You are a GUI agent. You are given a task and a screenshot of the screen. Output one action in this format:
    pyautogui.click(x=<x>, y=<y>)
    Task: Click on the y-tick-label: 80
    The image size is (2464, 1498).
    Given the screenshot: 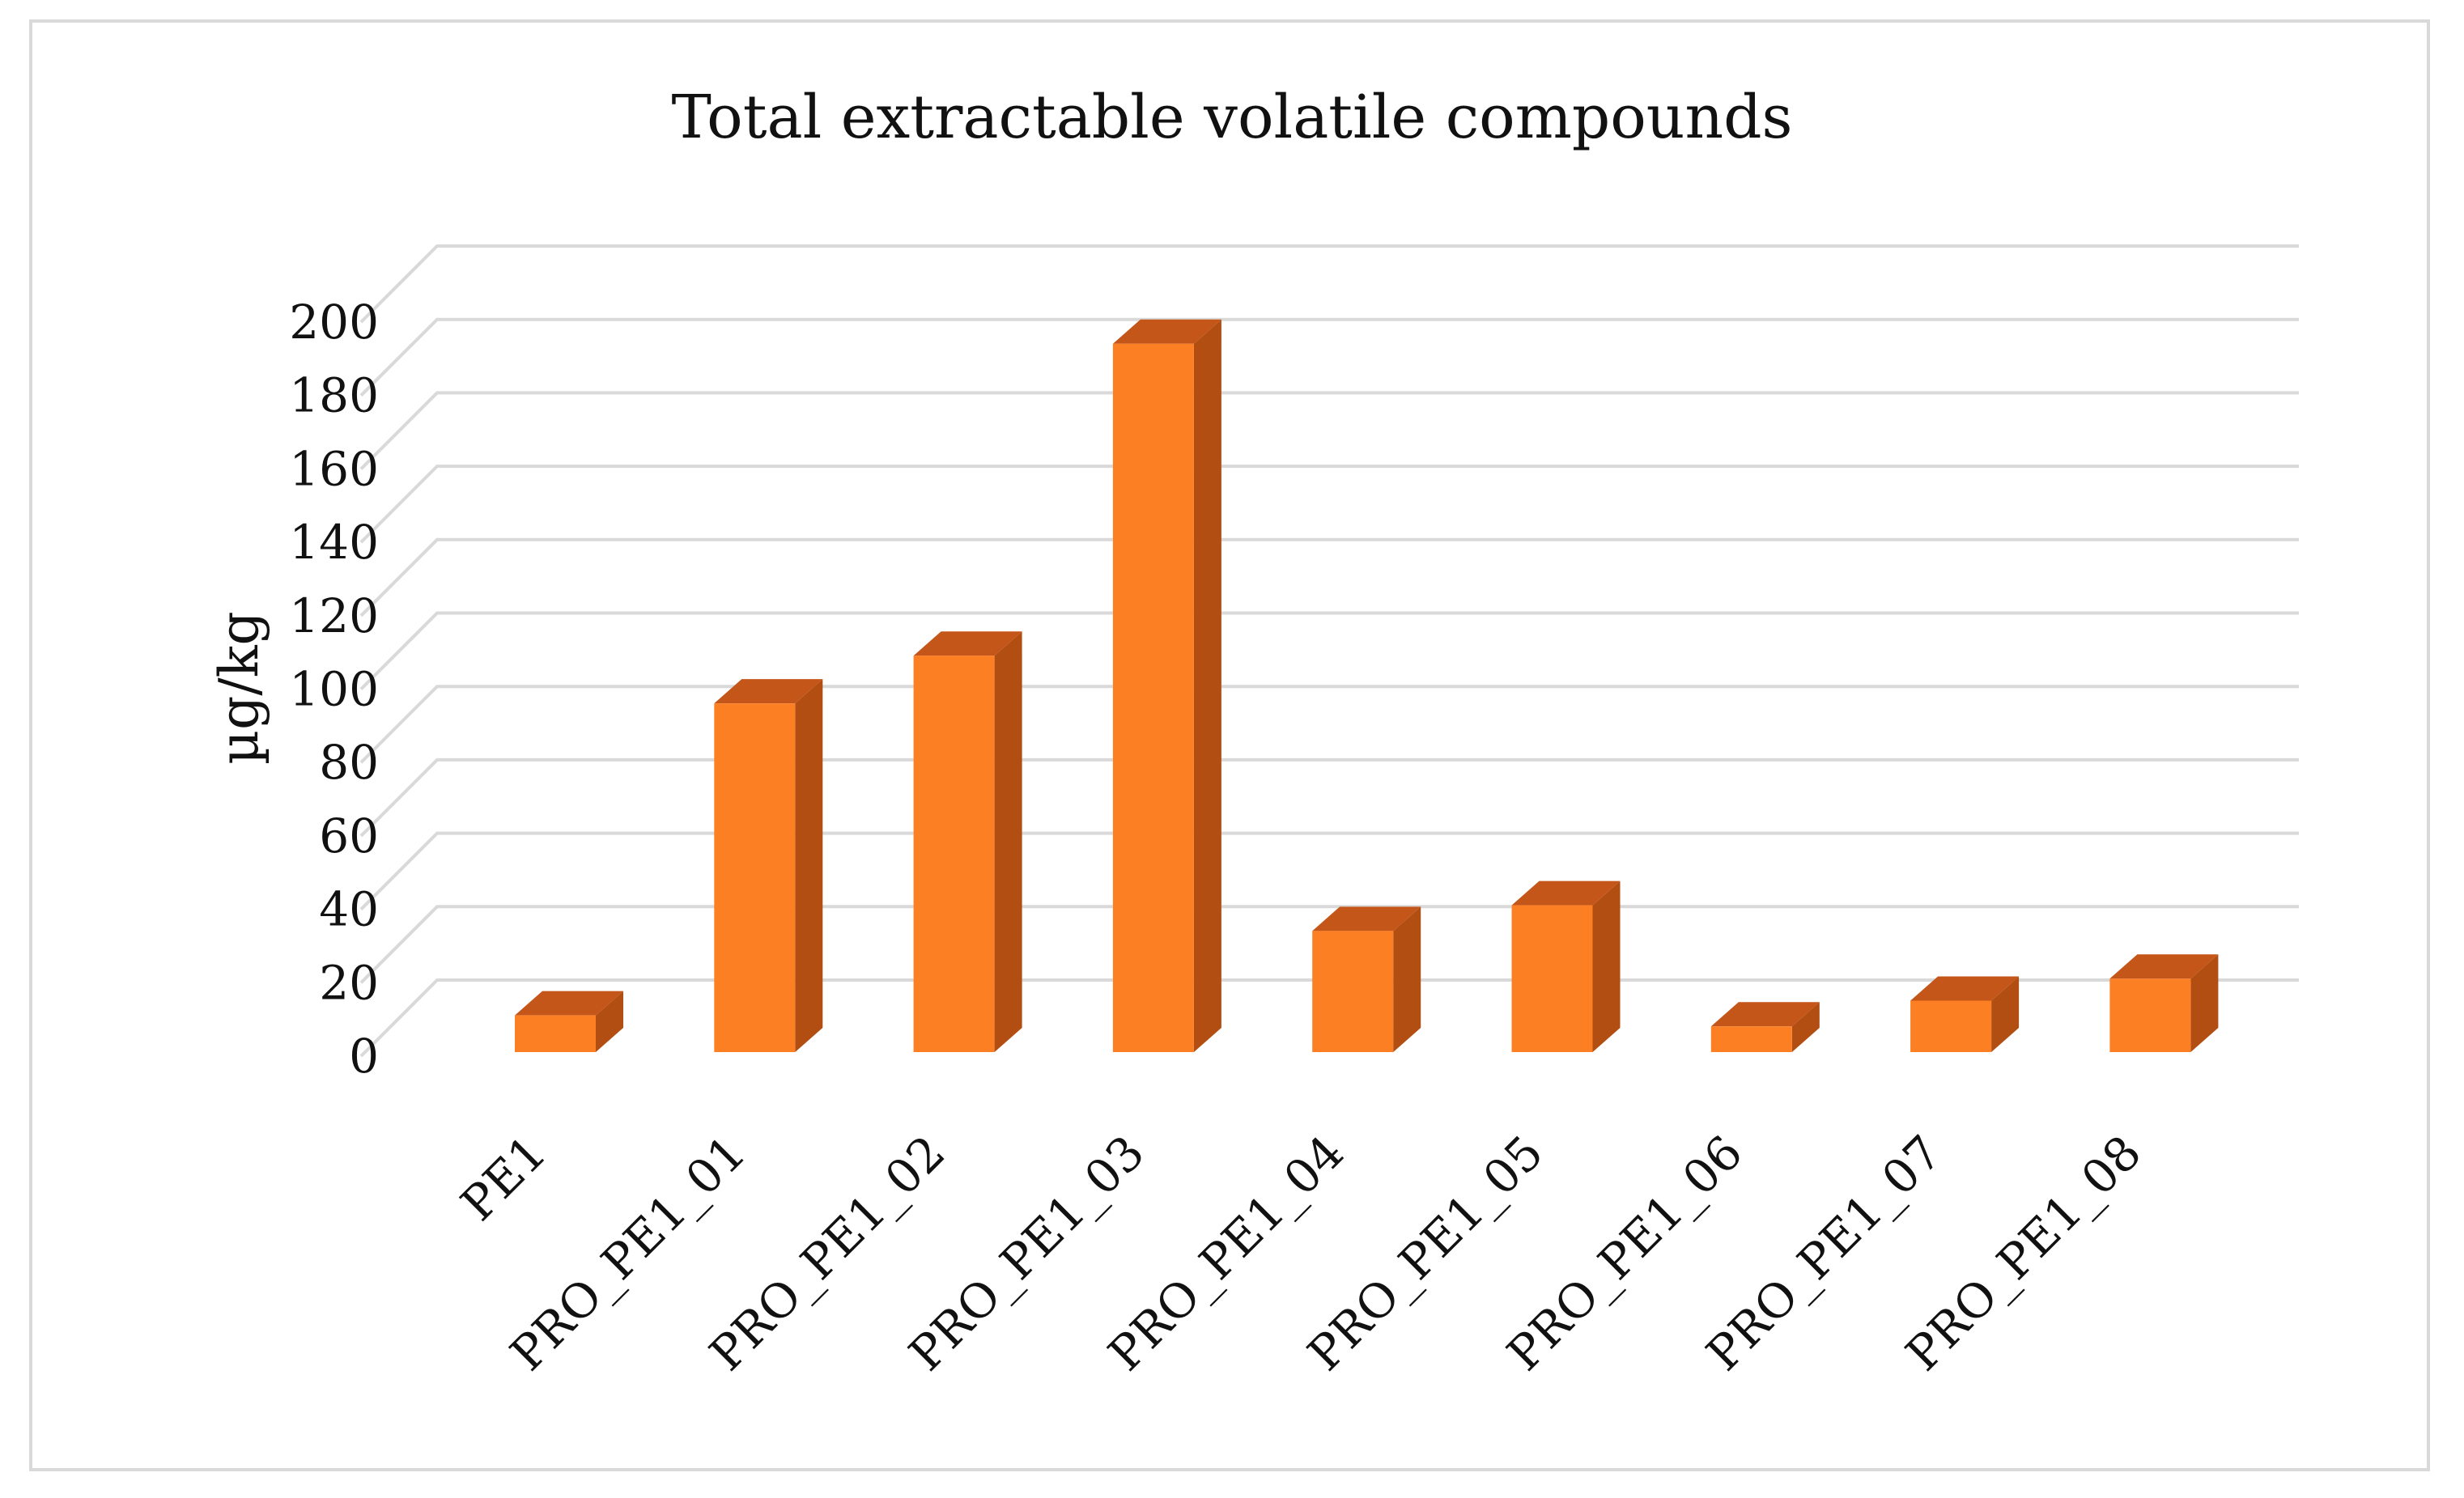 What is the action you would take?
    pyautogui.click(x=349, y=762)
    